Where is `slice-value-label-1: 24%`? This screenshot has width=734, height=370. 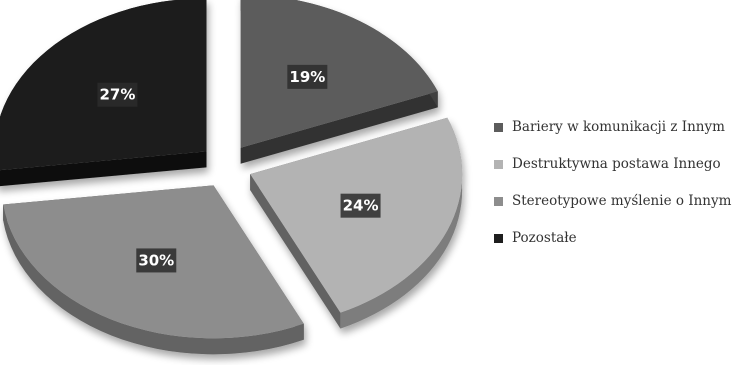 slice-value-label-1: 24% is located at coordinates (360, 205).